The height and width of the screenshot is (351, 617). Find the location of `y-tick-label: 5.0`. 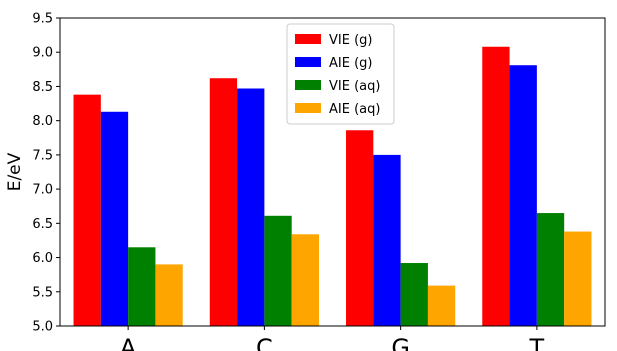

y-tick-label: 5.0 is located at coordinates (42, 327).